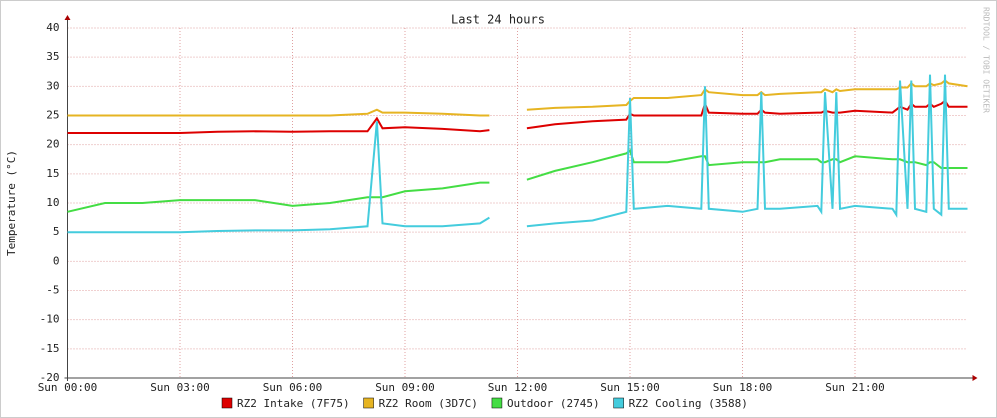 Image resolution: width=997 pixels, height=418 pixels. I want to click on y-tick-label: 0, so click(56, 260).